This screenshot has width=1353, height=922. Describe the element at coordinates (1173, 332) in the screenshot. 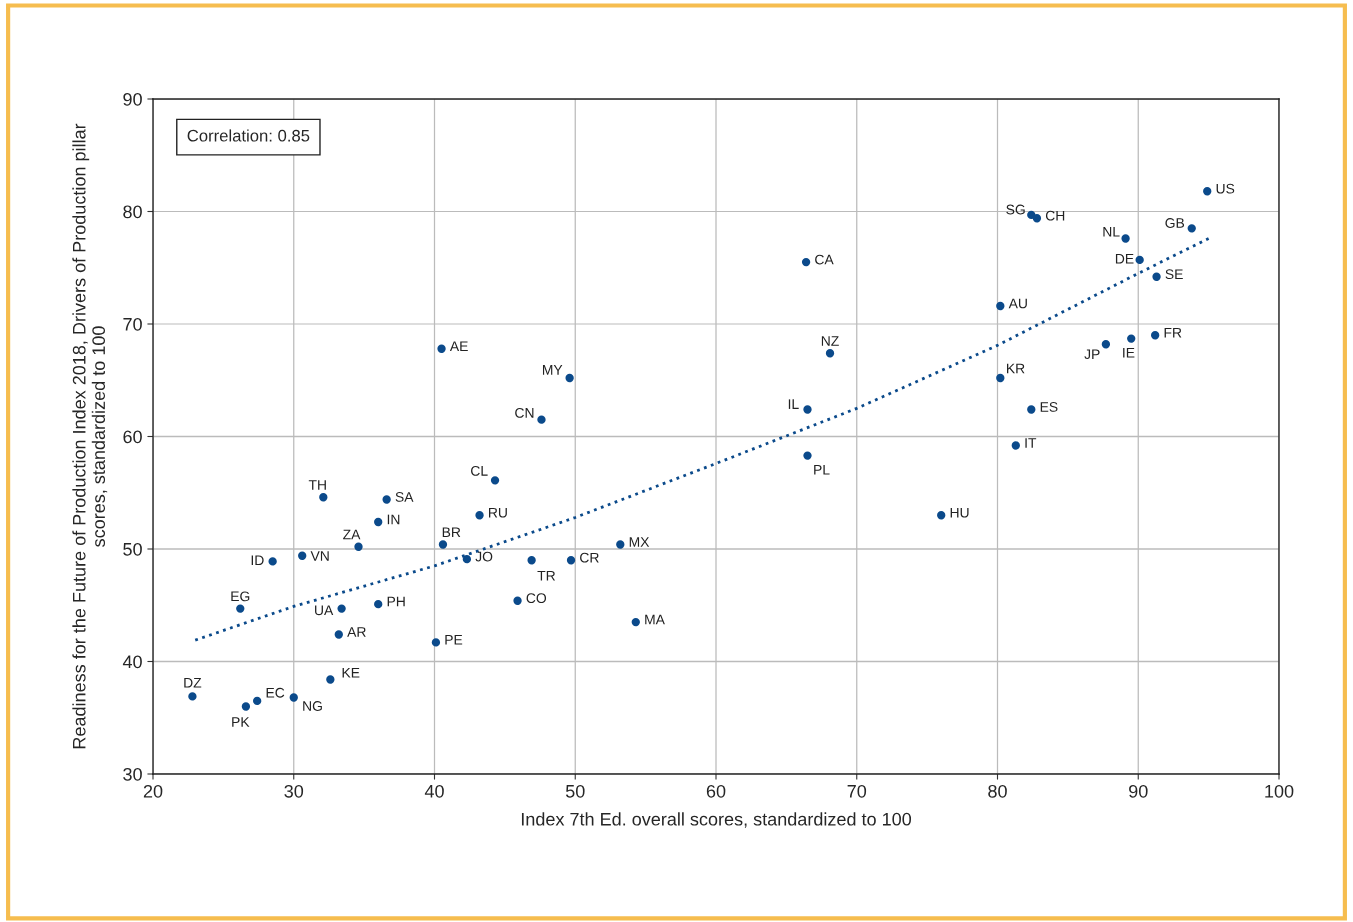

I see `data-label: FR` at that location.